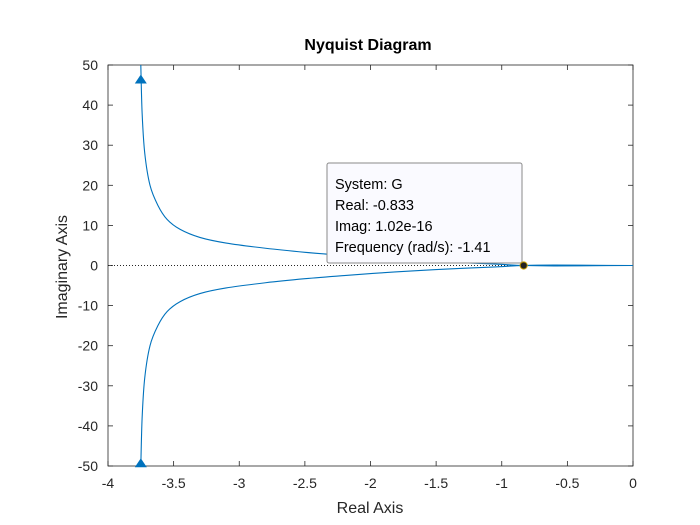 The width and height of the screenshot is (700, 525). I want to click on y-tick-label: 10, so click(90, 225).